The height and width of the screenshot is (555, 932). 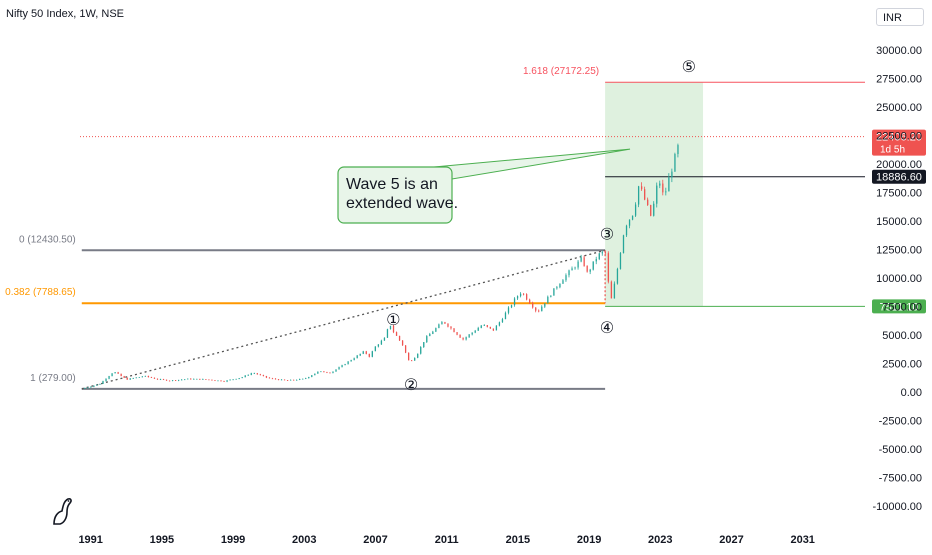 I want to click on price-badge-sub: 1d 5h, so click(x=892, y=150).